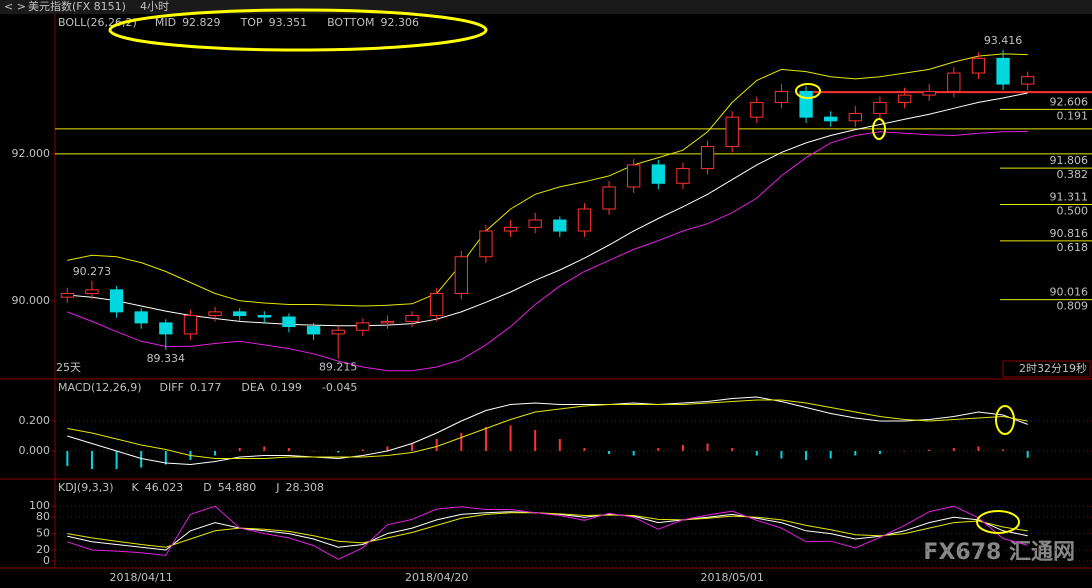 The width and height of the screenshot is (1092, 588). I want to click on fib-price: 91.806, so click(1069, 160).